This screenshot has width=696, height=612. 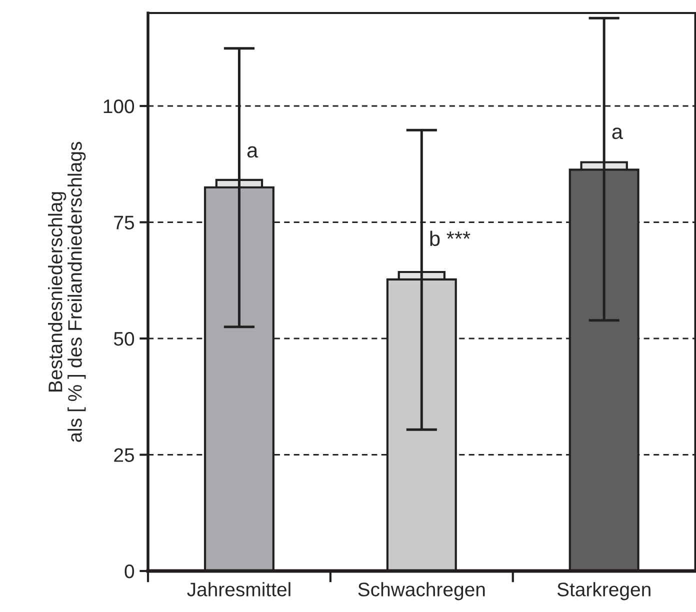 What do you see at coordinates (421, 591) in the screenshot?
I see `x-tick-label: Schwachregen` at bounding box center [421, 591].